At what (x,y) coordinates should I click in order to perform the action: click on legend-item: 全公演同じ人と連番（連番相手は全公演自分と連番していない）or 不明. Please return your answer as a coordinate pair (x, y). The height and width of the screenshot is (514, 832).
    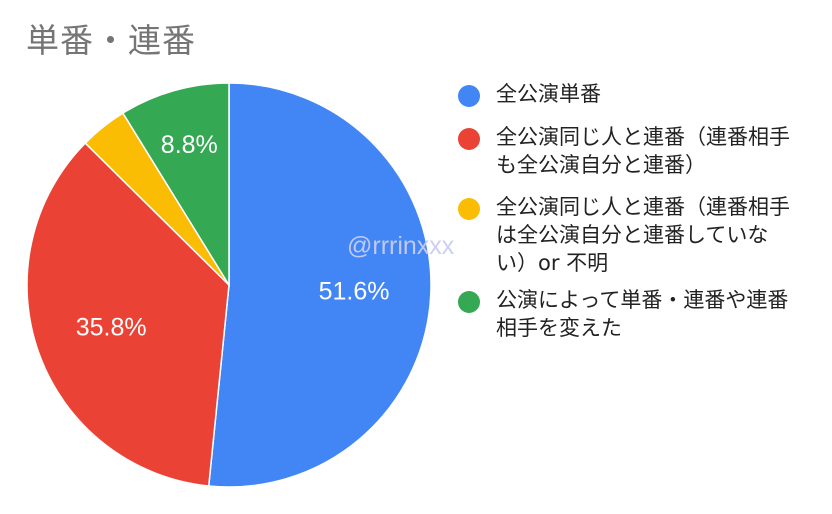
    Looking at the image, I should click on (627, 235).